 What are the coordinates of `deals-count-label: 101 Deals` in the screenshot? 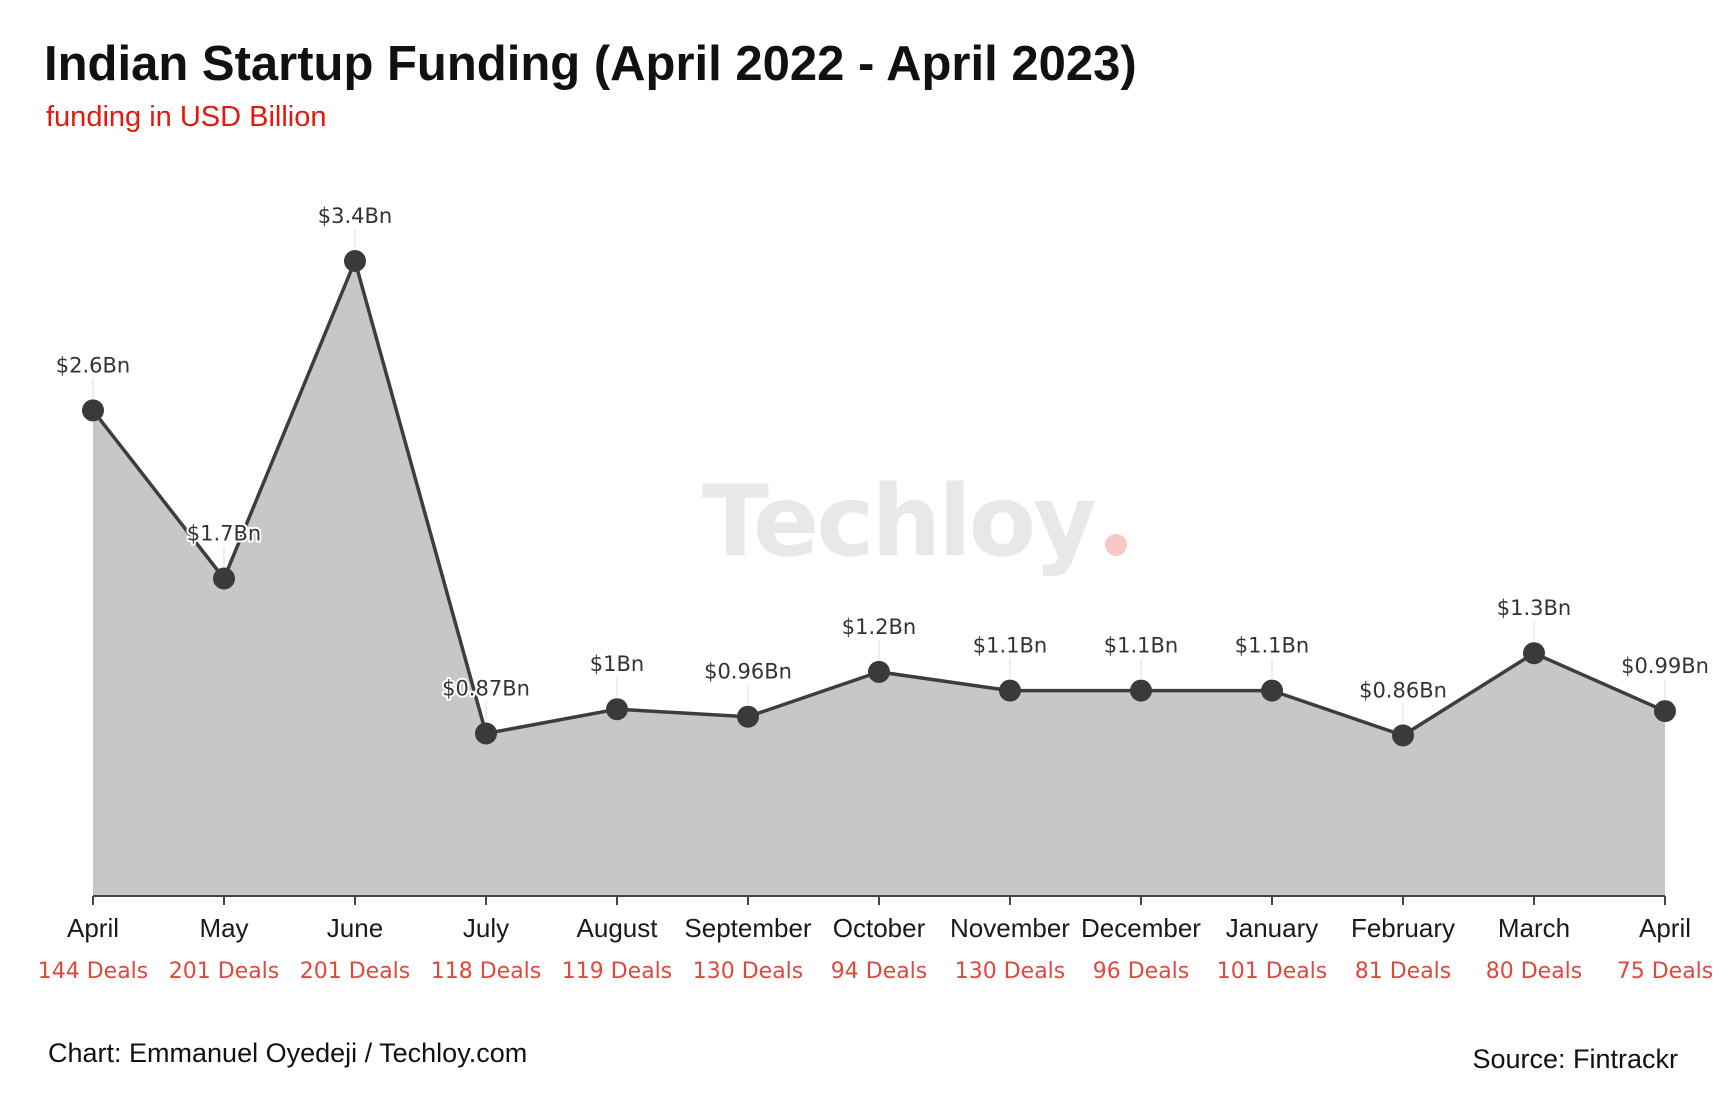 It's located at (1272, 971).